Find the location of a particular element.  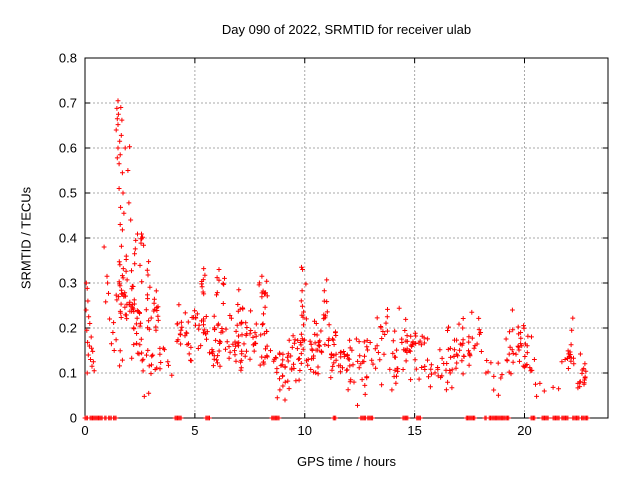

x-tick-label: 20 is located at coordinates (524, 430).